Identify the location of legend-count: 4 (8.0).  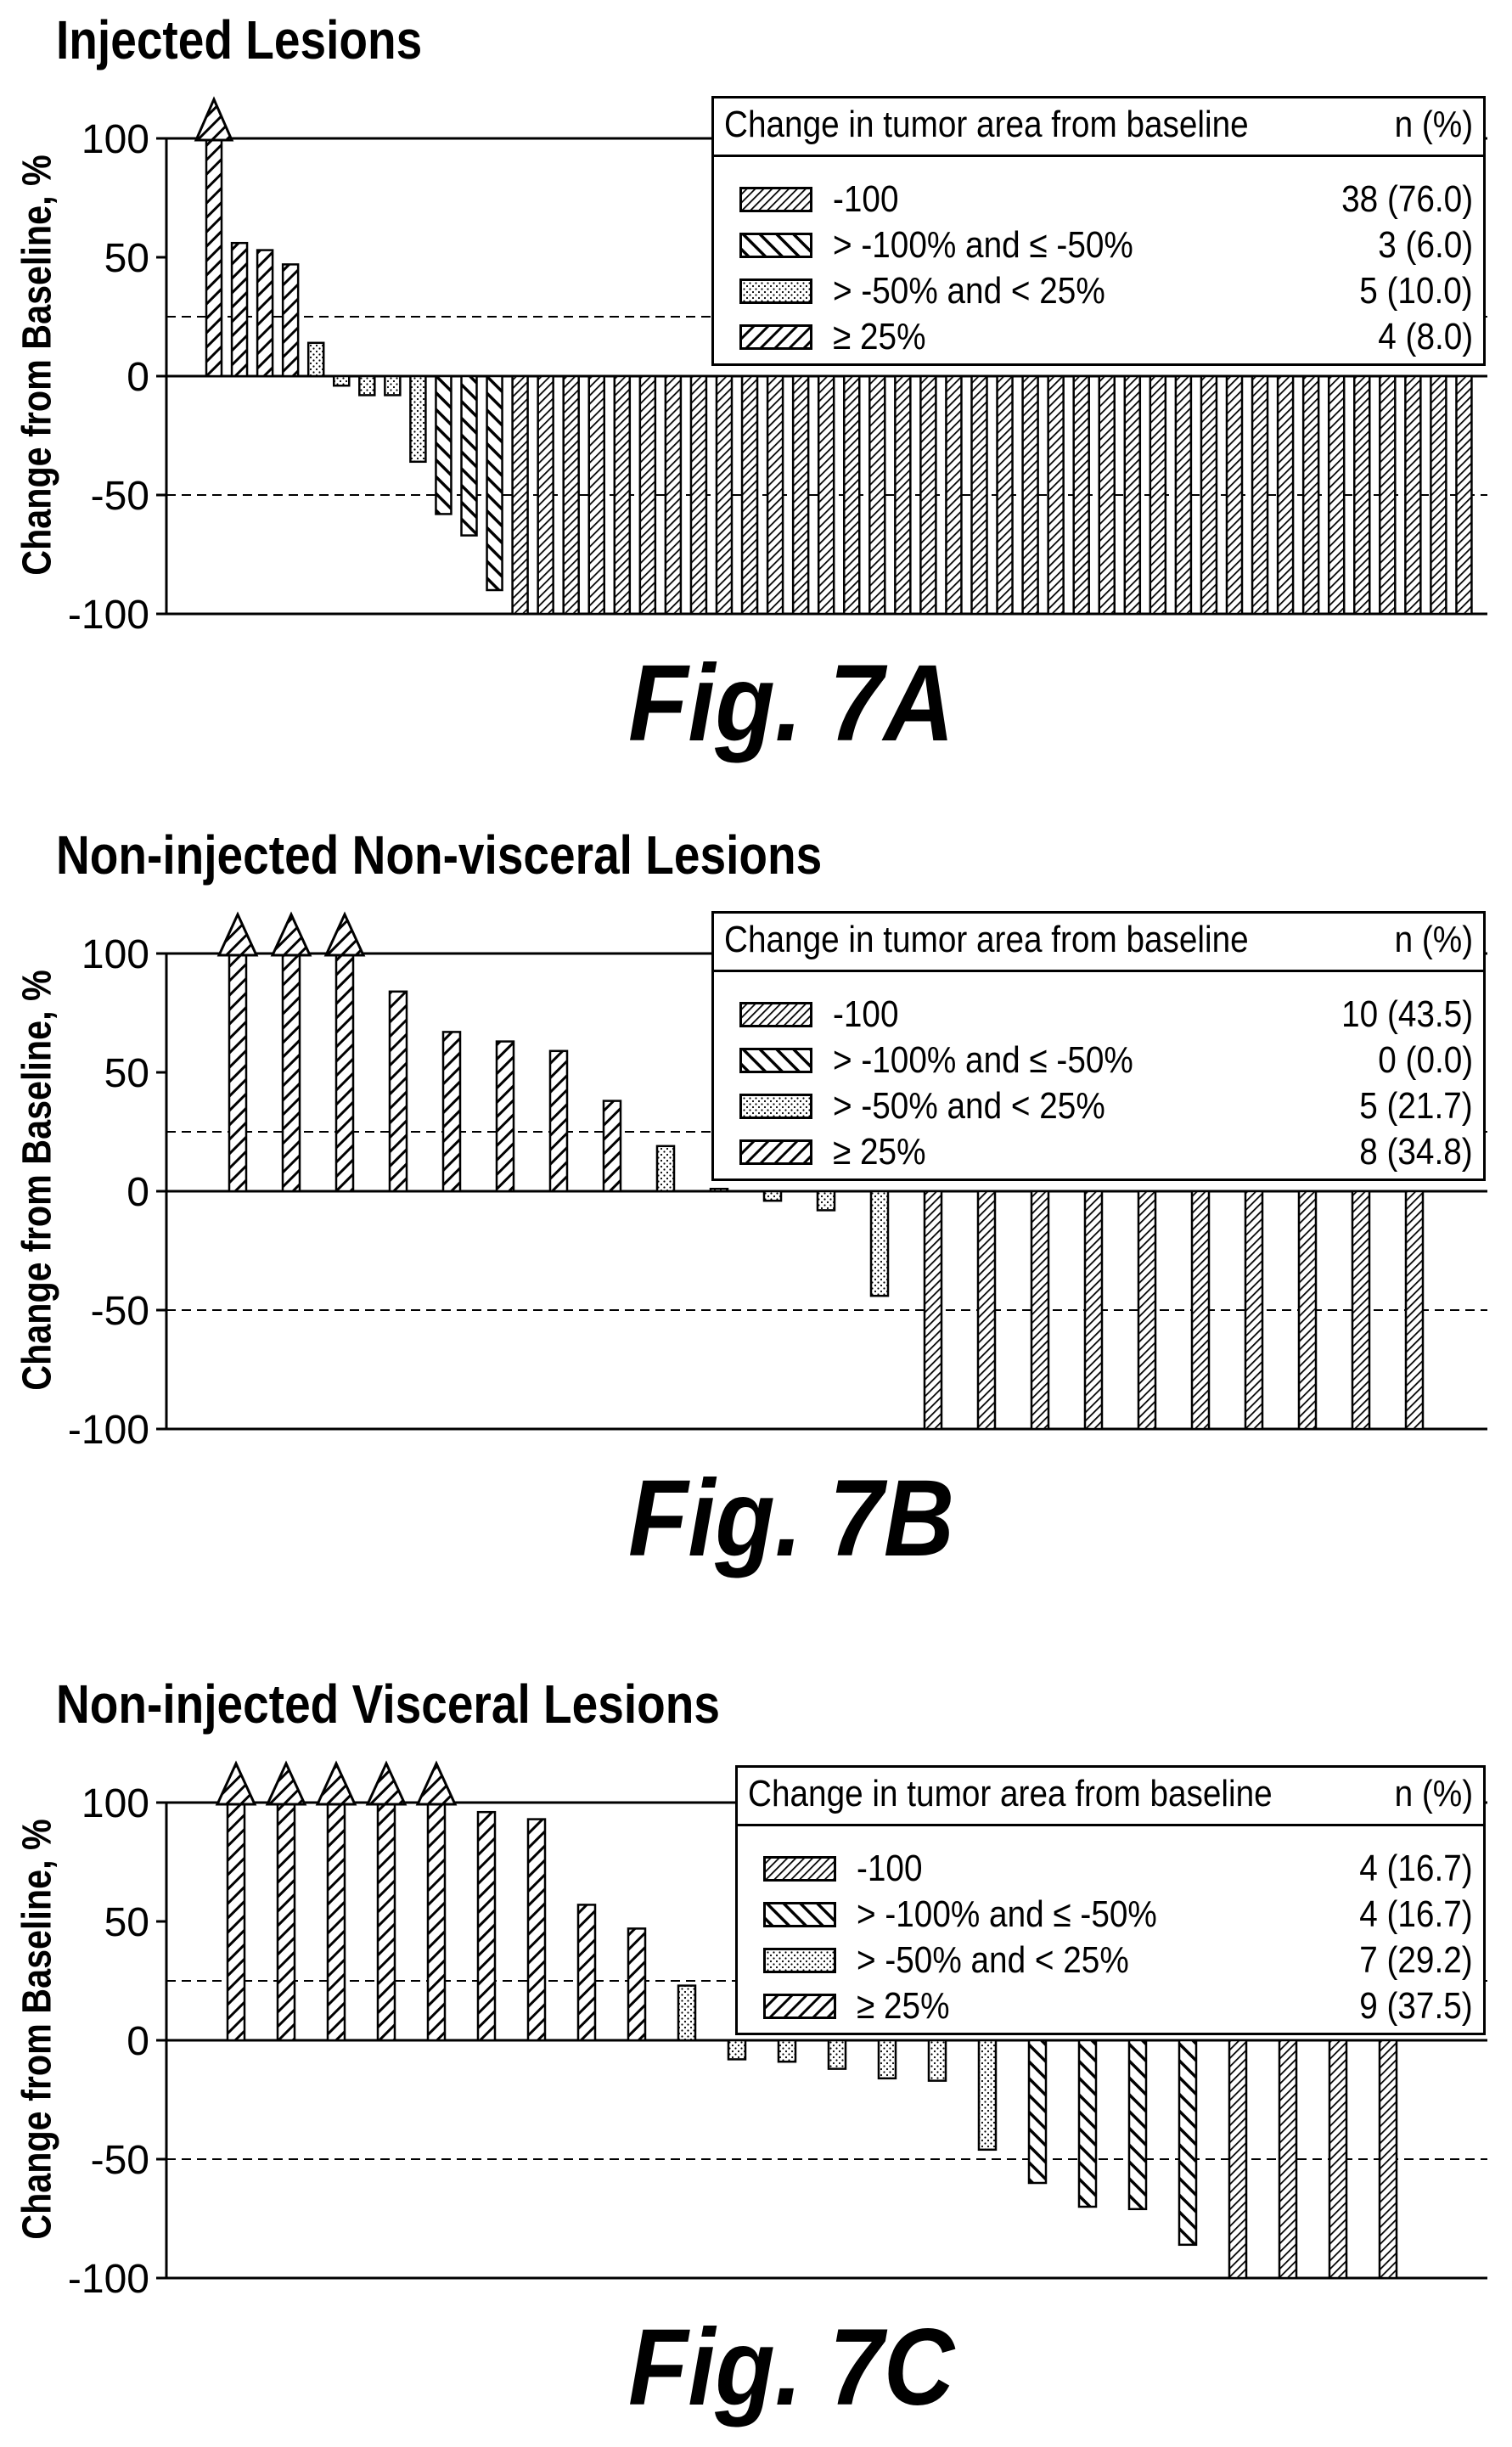
(1426, 336).